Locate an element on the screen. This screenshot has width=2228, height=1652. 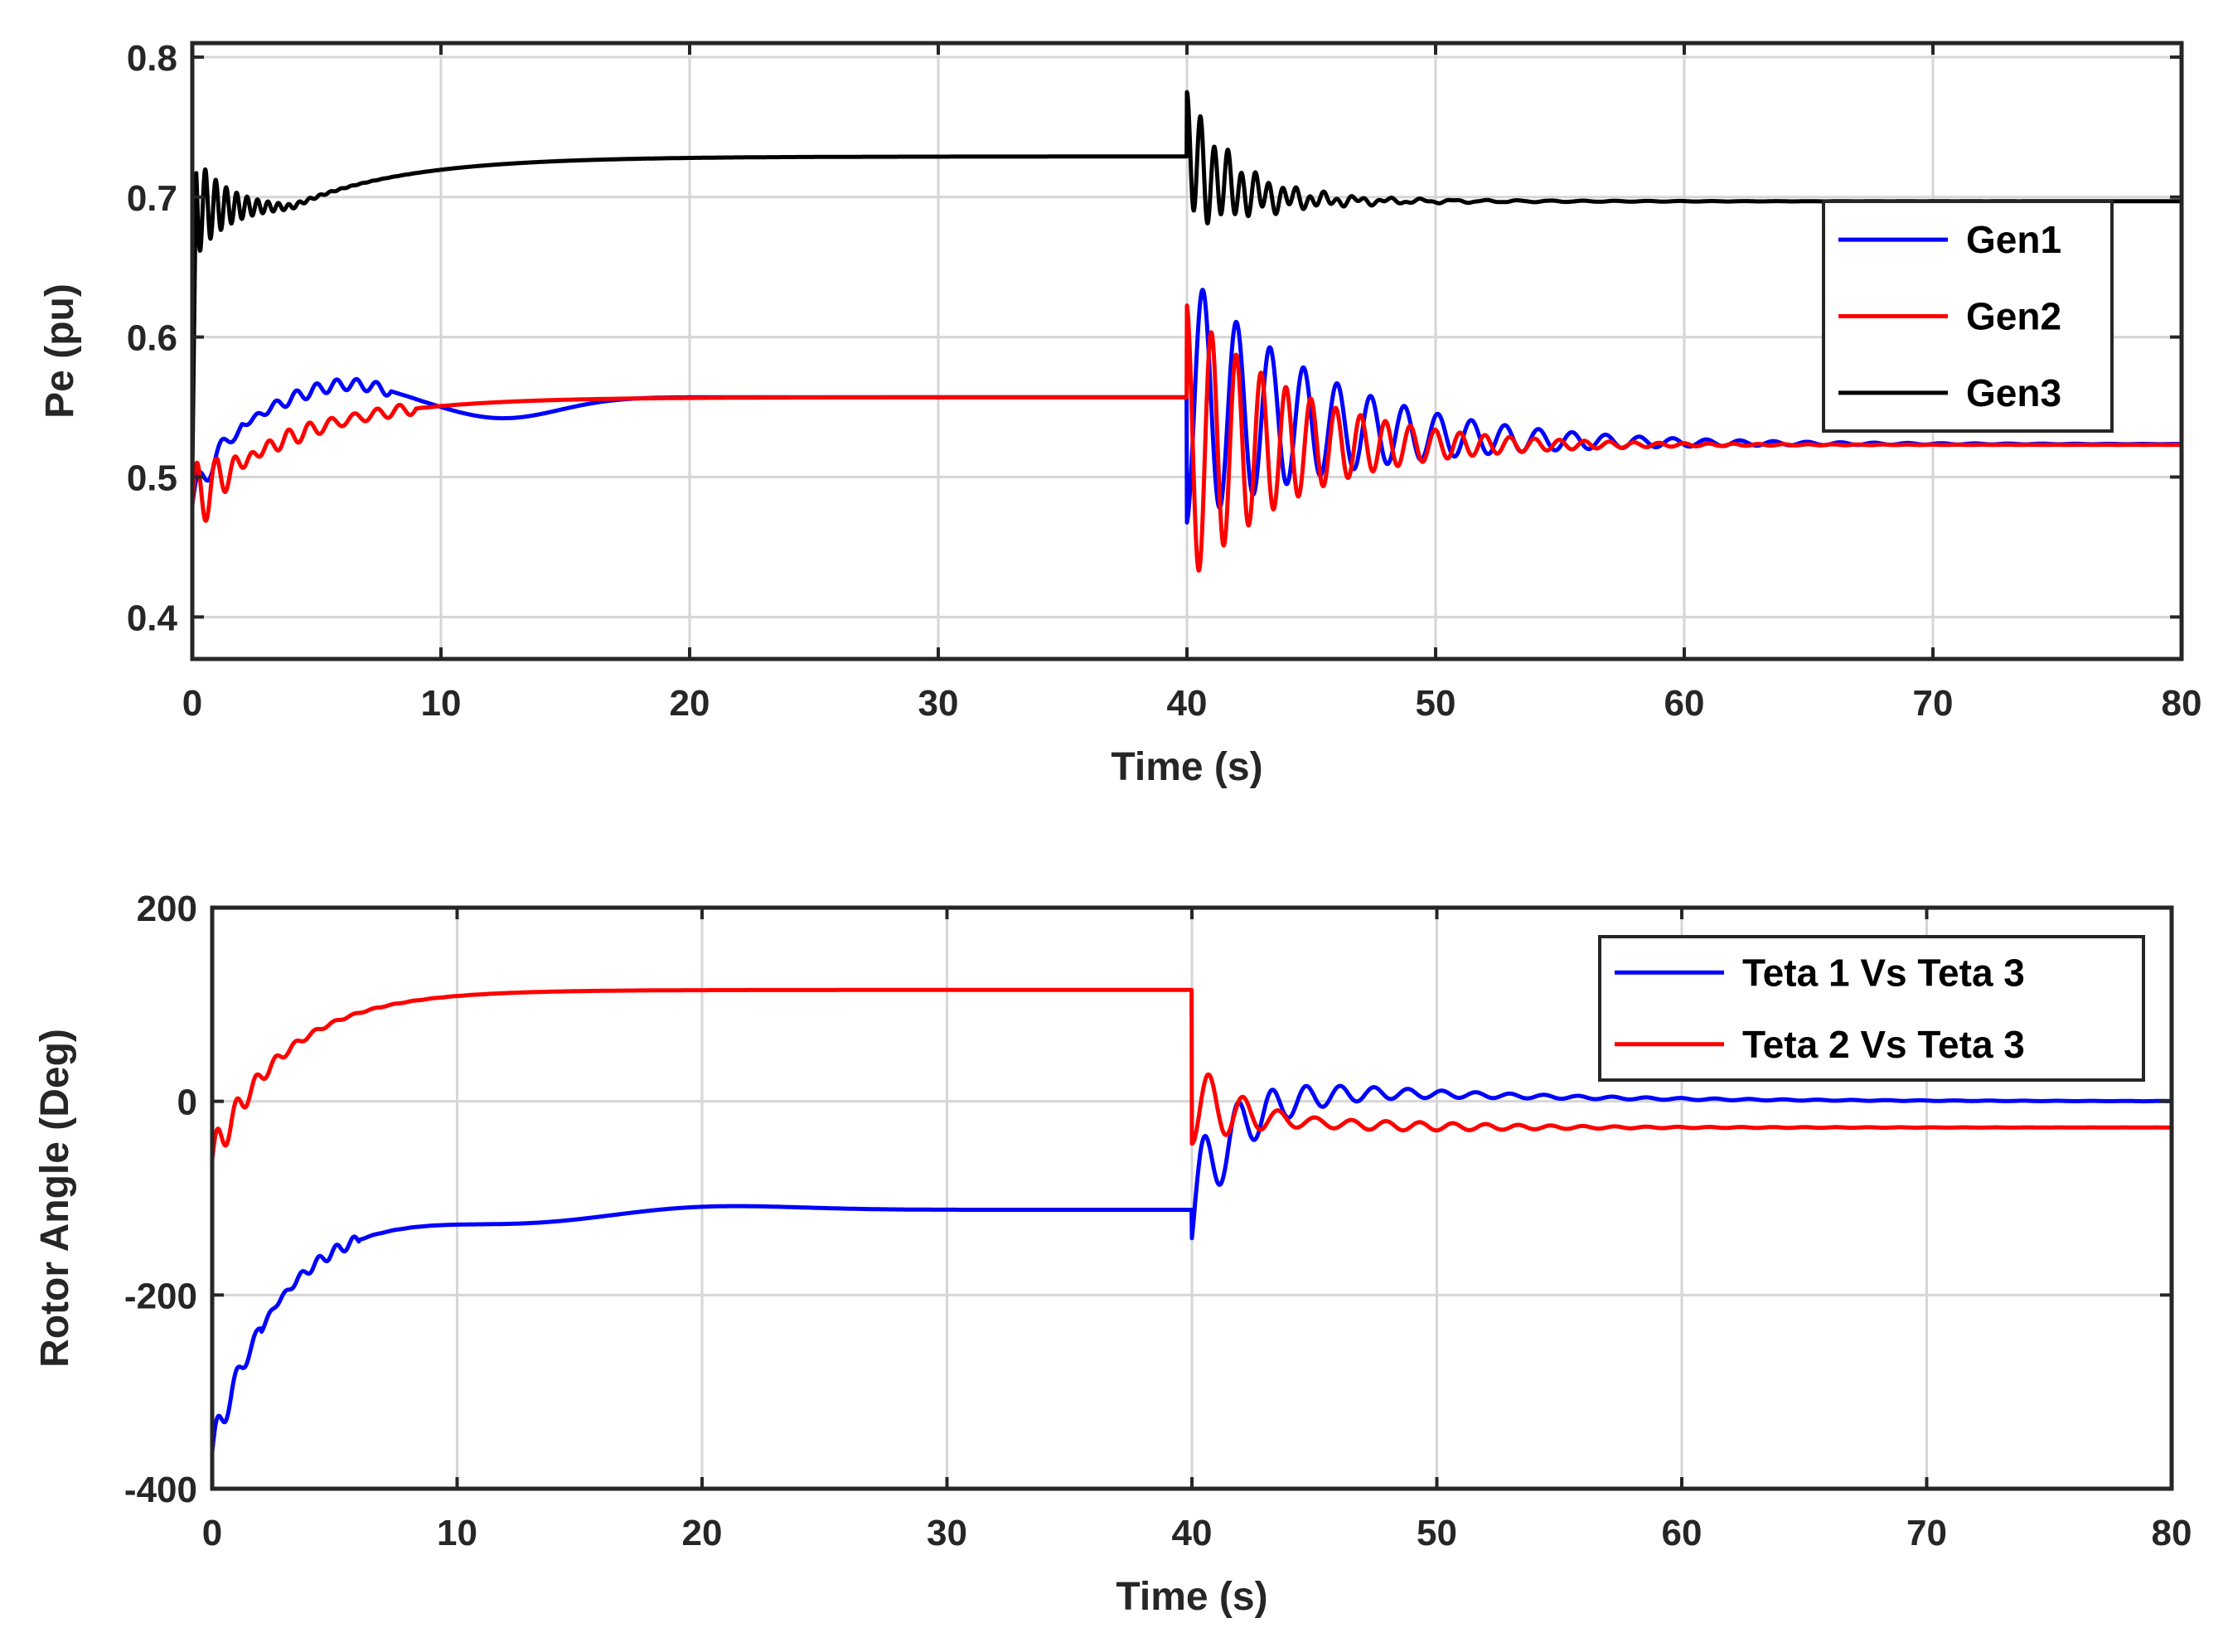
legend-label: Gen2 is located at coordinates (2013, 316).